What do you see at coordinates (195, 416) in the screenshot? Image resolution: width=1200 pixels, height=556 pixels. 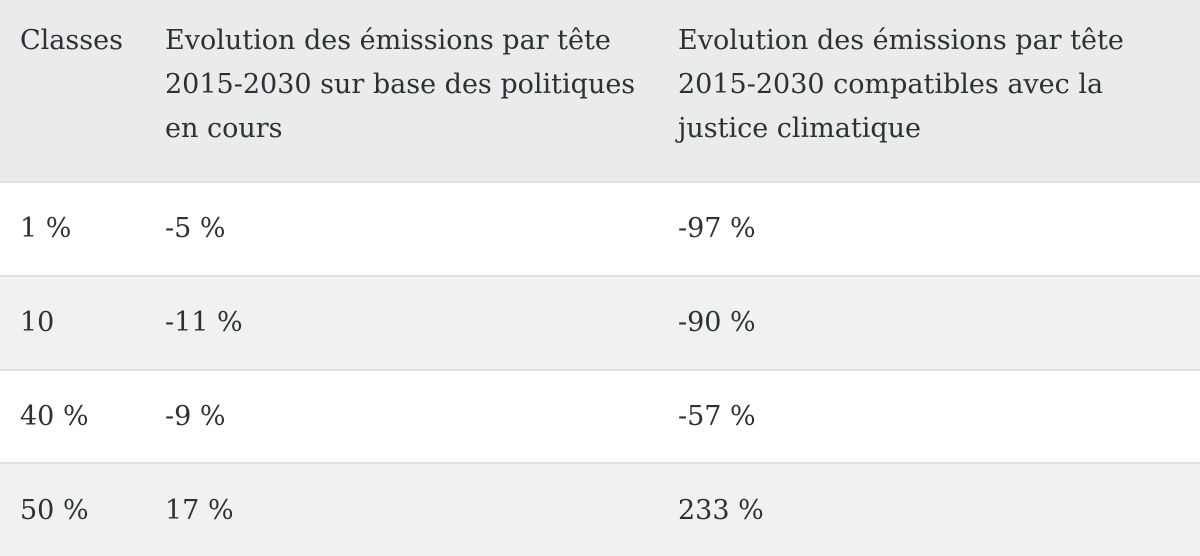 I see `cell-current-policies: -9 %` at bounding box center [195, 416].